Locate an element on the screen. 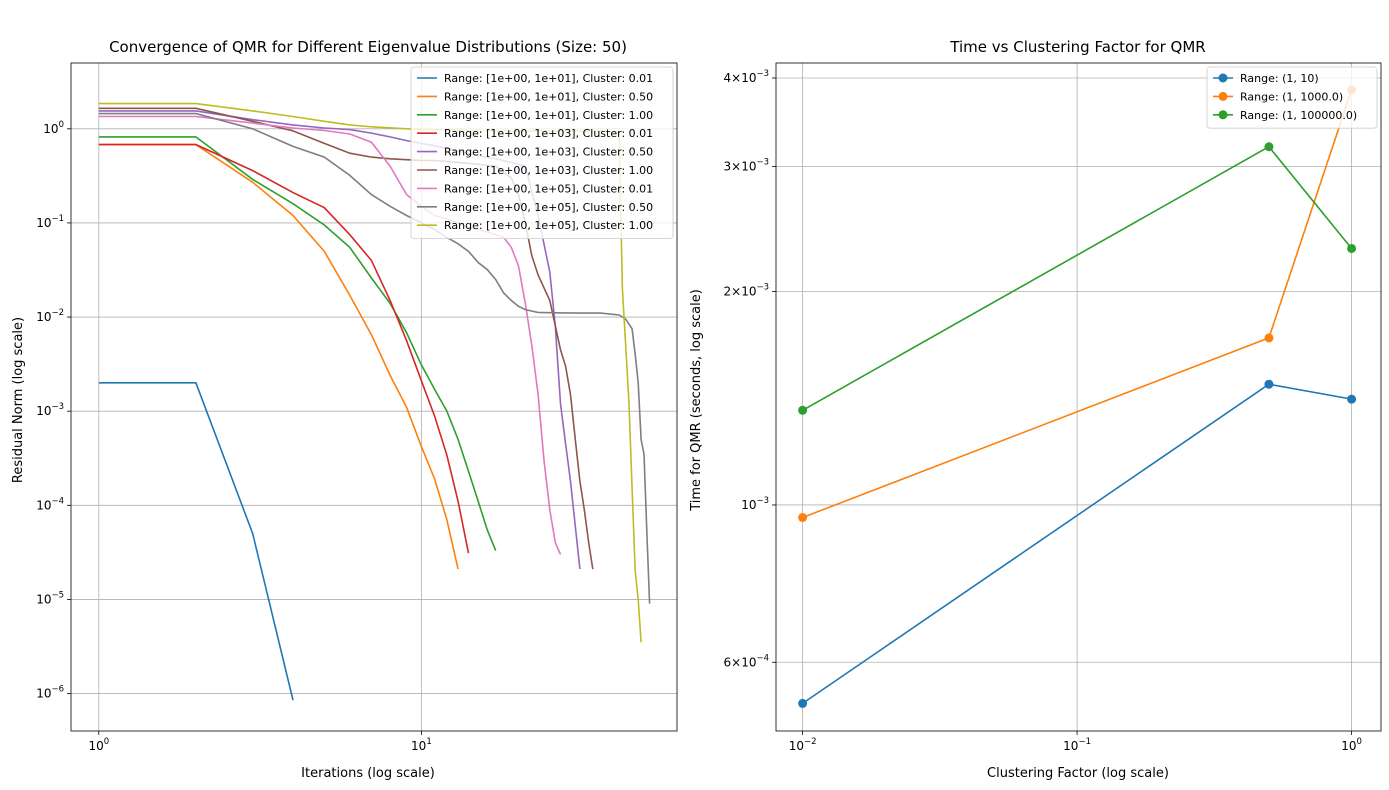 The image size is (1389, 790). time-x-tick-label: 10⁰ is located at coordinates (1351, 745).